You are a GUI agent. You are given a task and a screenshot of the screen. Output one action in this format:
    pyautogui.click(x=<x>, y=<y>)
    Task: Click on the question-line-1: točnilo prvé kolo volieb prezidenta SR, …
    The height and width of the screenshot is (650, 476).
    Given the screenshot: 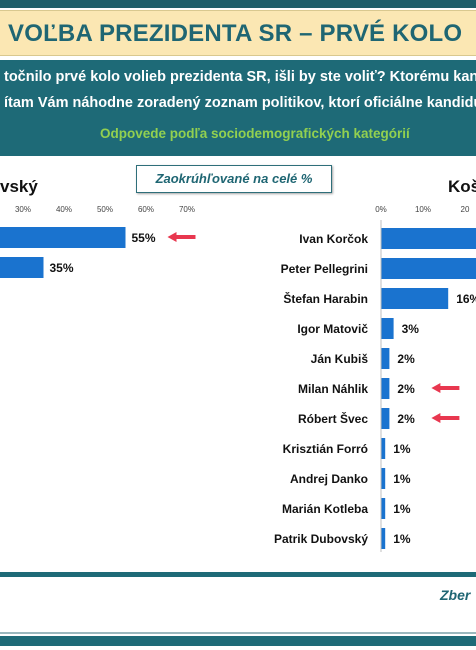 What is the action you would take?
    pyautogui.click(x=240, y=77)
    